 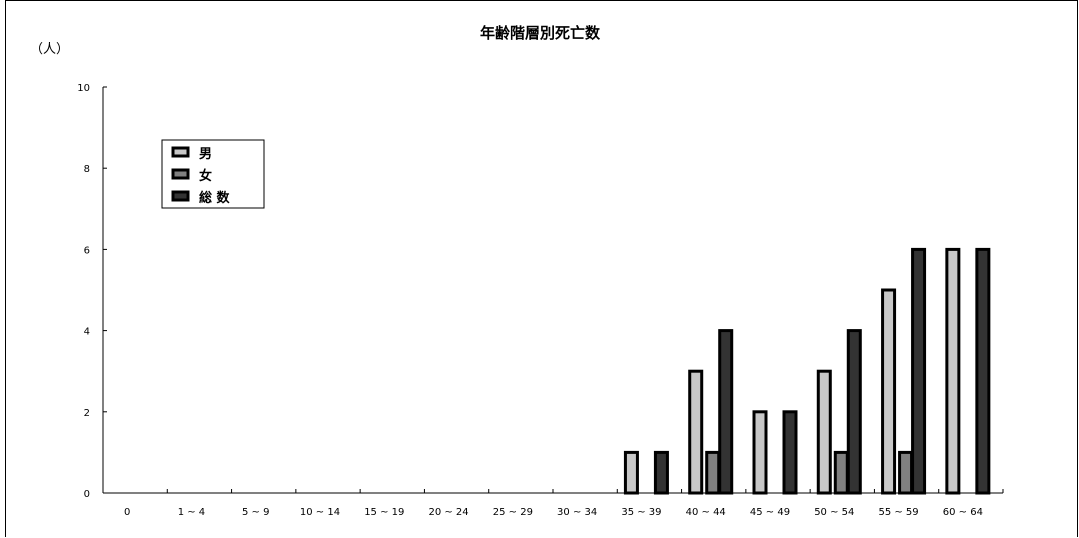 I want to click on legend-label: 男, so click(x=205, y=154).